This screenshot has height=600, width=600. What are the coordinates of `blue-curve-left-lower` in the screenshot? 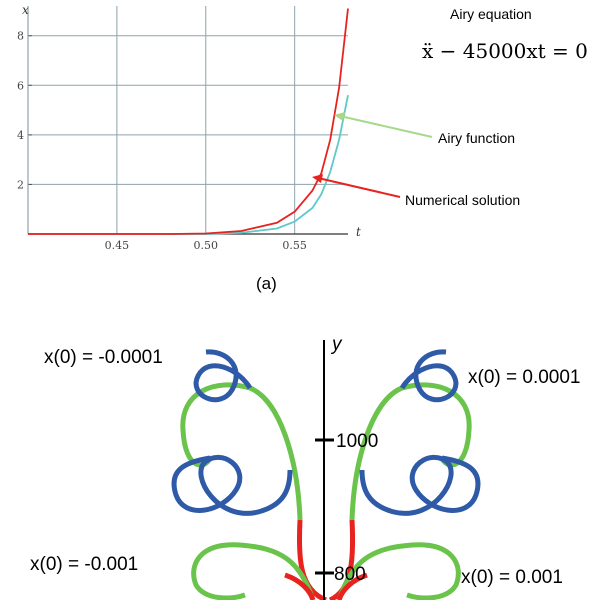 It's located at (232, 485).